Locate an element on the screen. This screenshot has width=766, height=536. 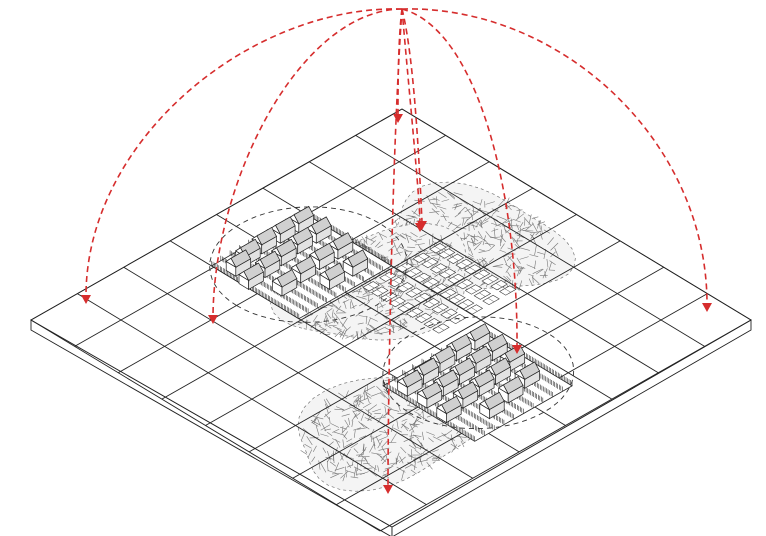
arrow-path-cluster-right is located at coordinates (459, 177).